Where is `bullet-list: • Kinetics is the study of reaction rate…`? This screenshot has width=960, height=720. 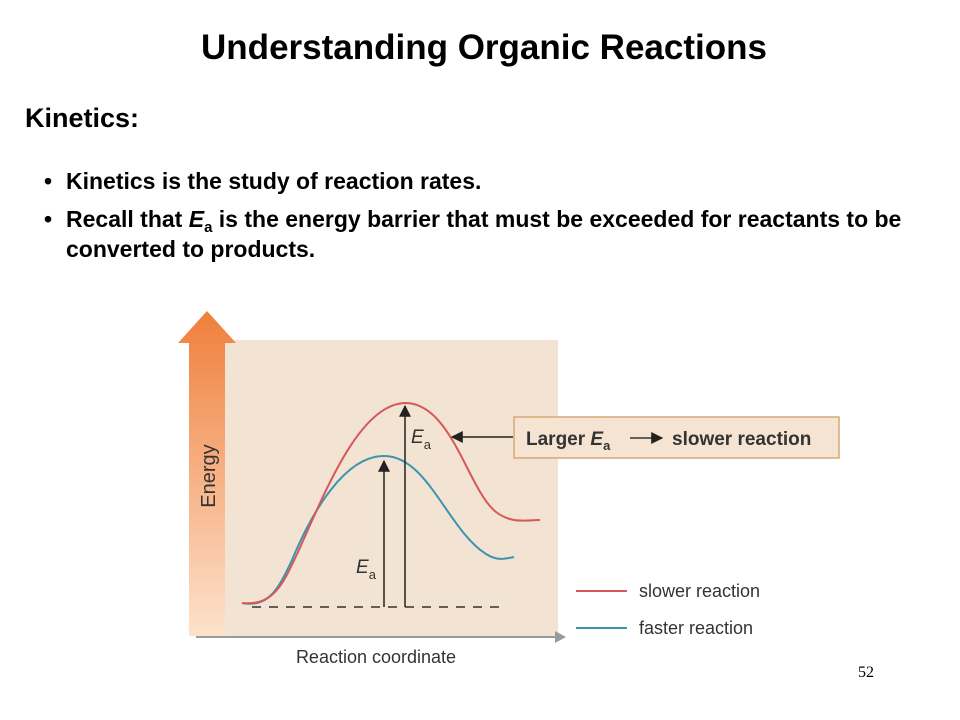 bullet-list: • Kinetics is the study of reaction rate… is located at coordinates (474, 219).